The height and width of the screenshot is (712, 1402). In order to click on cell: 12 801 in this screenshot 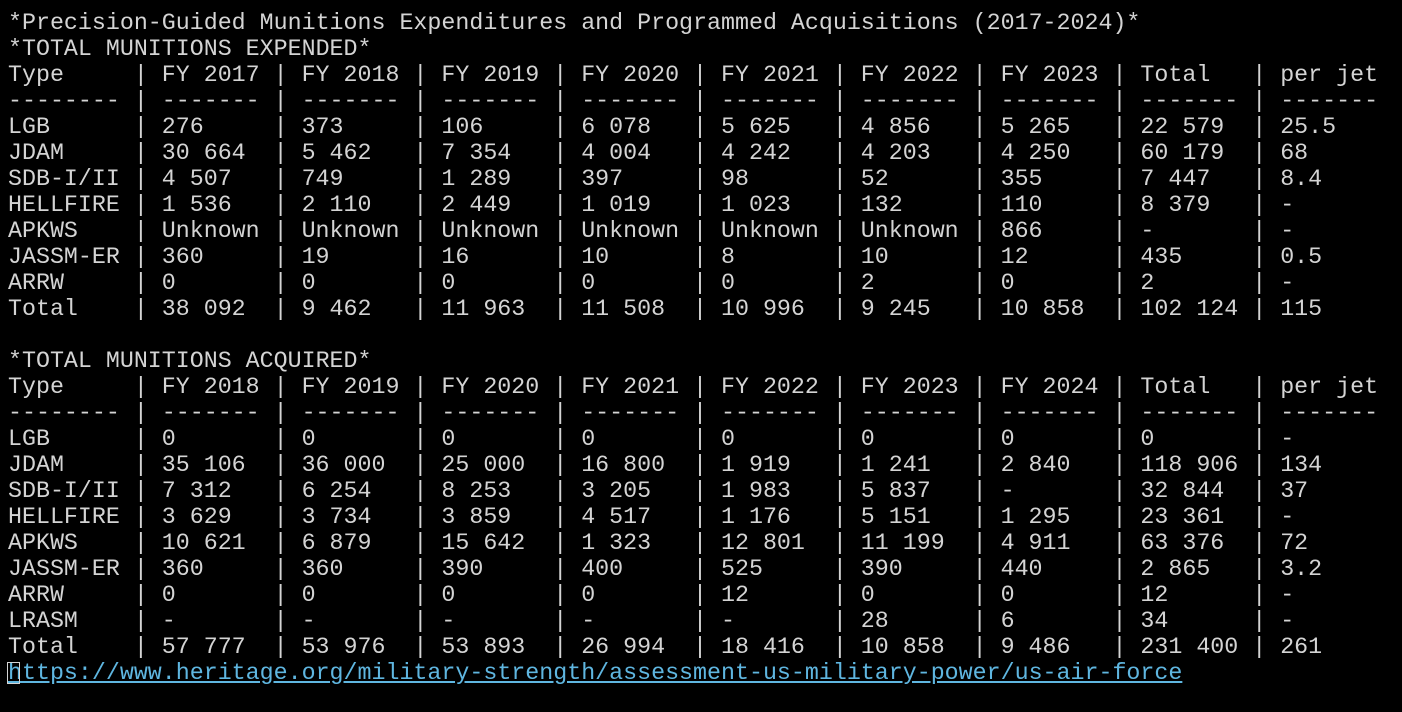, I will do `click(763, 543)`.